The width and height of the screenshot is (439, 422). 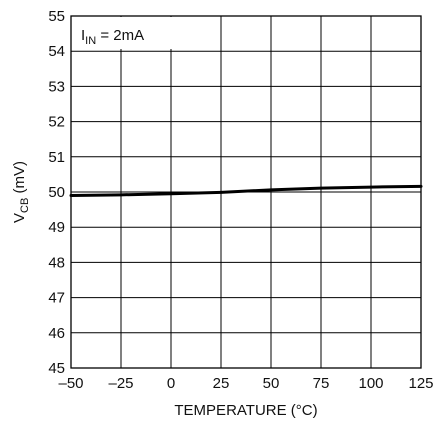 What do you see at coordinates (420, 383) in the screenshot?
I see `x-tick-label: 125` at bounding box center [420, 383].